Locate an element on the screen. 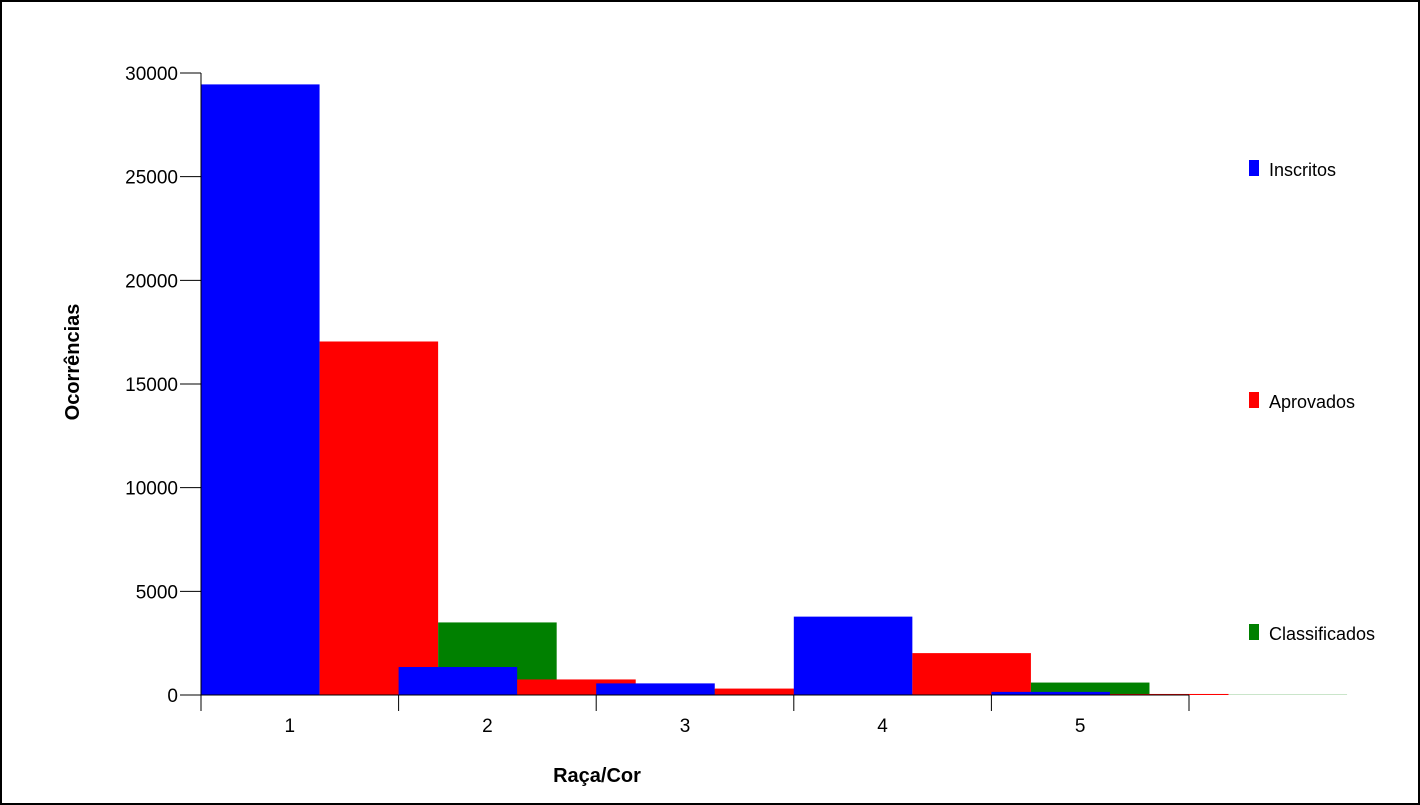 The height and width of the screenshot is (805, 1420). y-tick-label: 15000 is located at coordinates (151, 385).